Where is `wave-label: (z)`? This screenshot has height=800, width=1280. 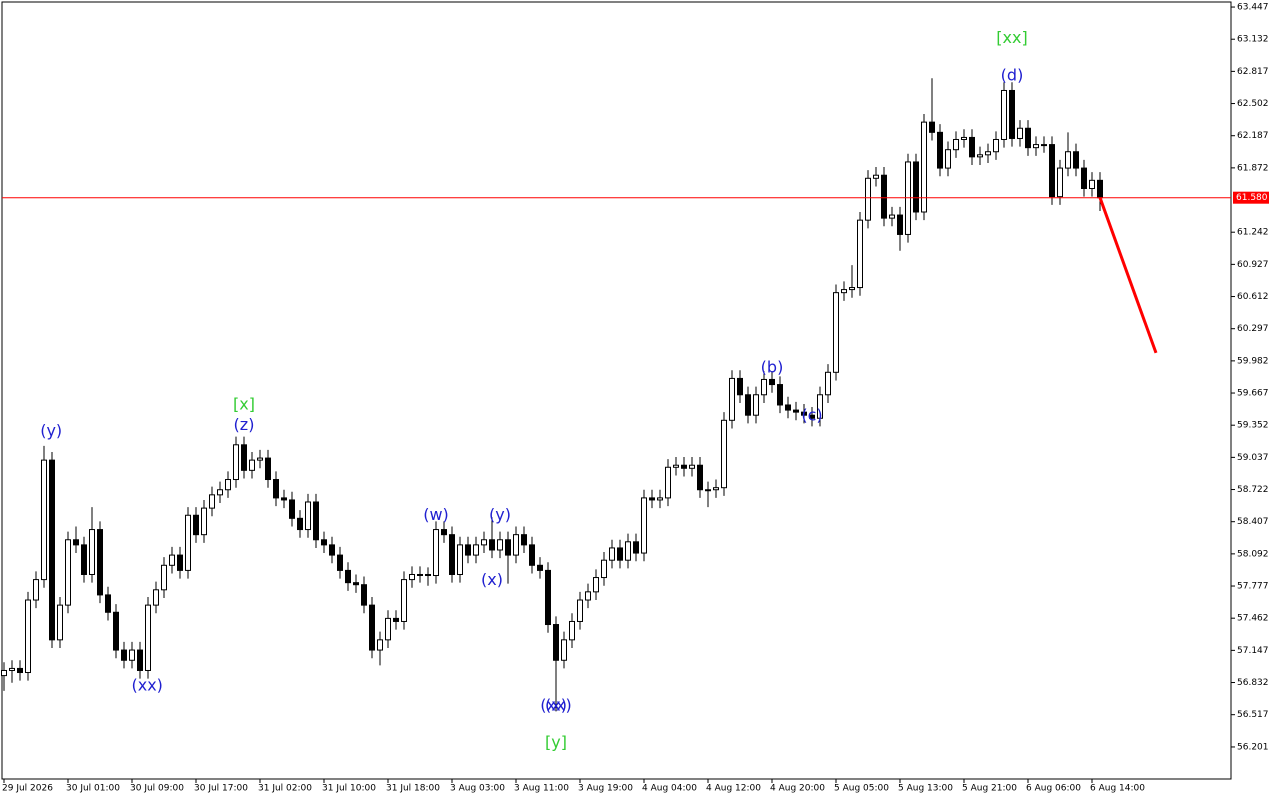
wave-label: (z) is located at coordinates (244, 424).